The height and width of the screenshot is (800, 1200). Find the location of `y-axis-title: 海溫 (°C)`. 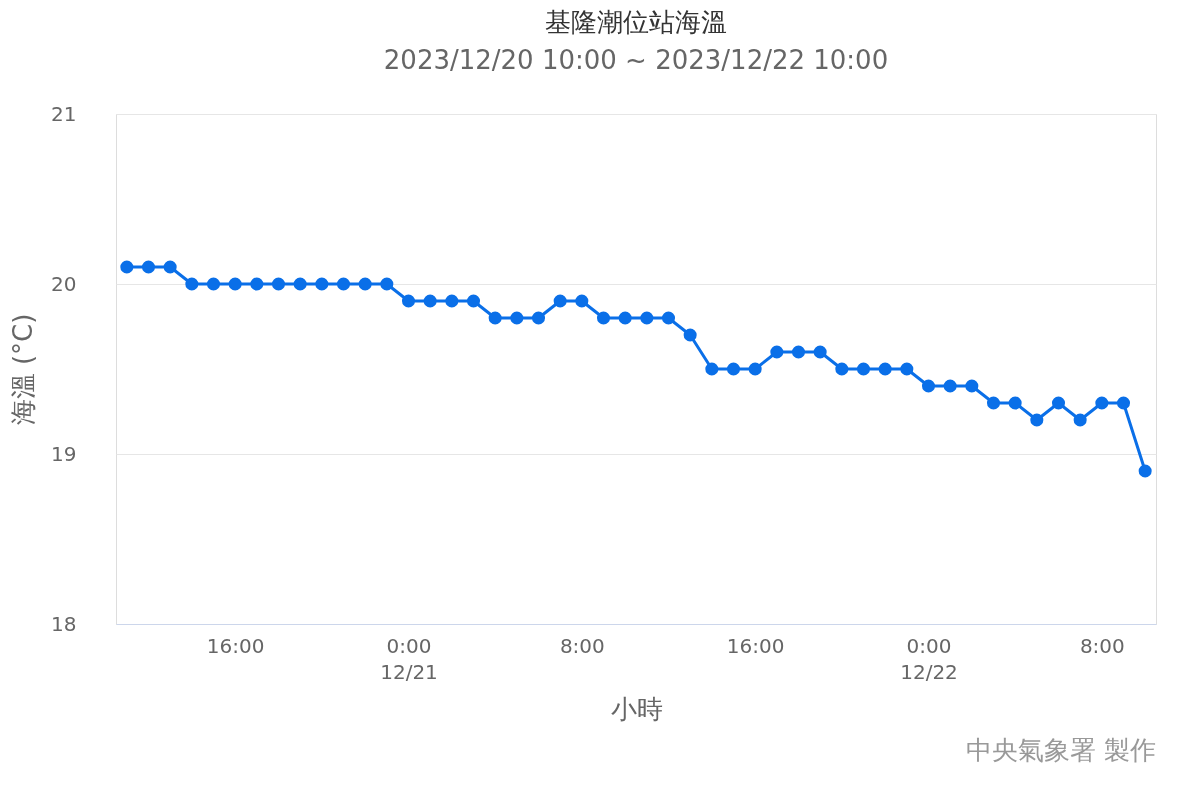

y-axis-title: 海溫 (°C) is located at coordinates (23, 369).